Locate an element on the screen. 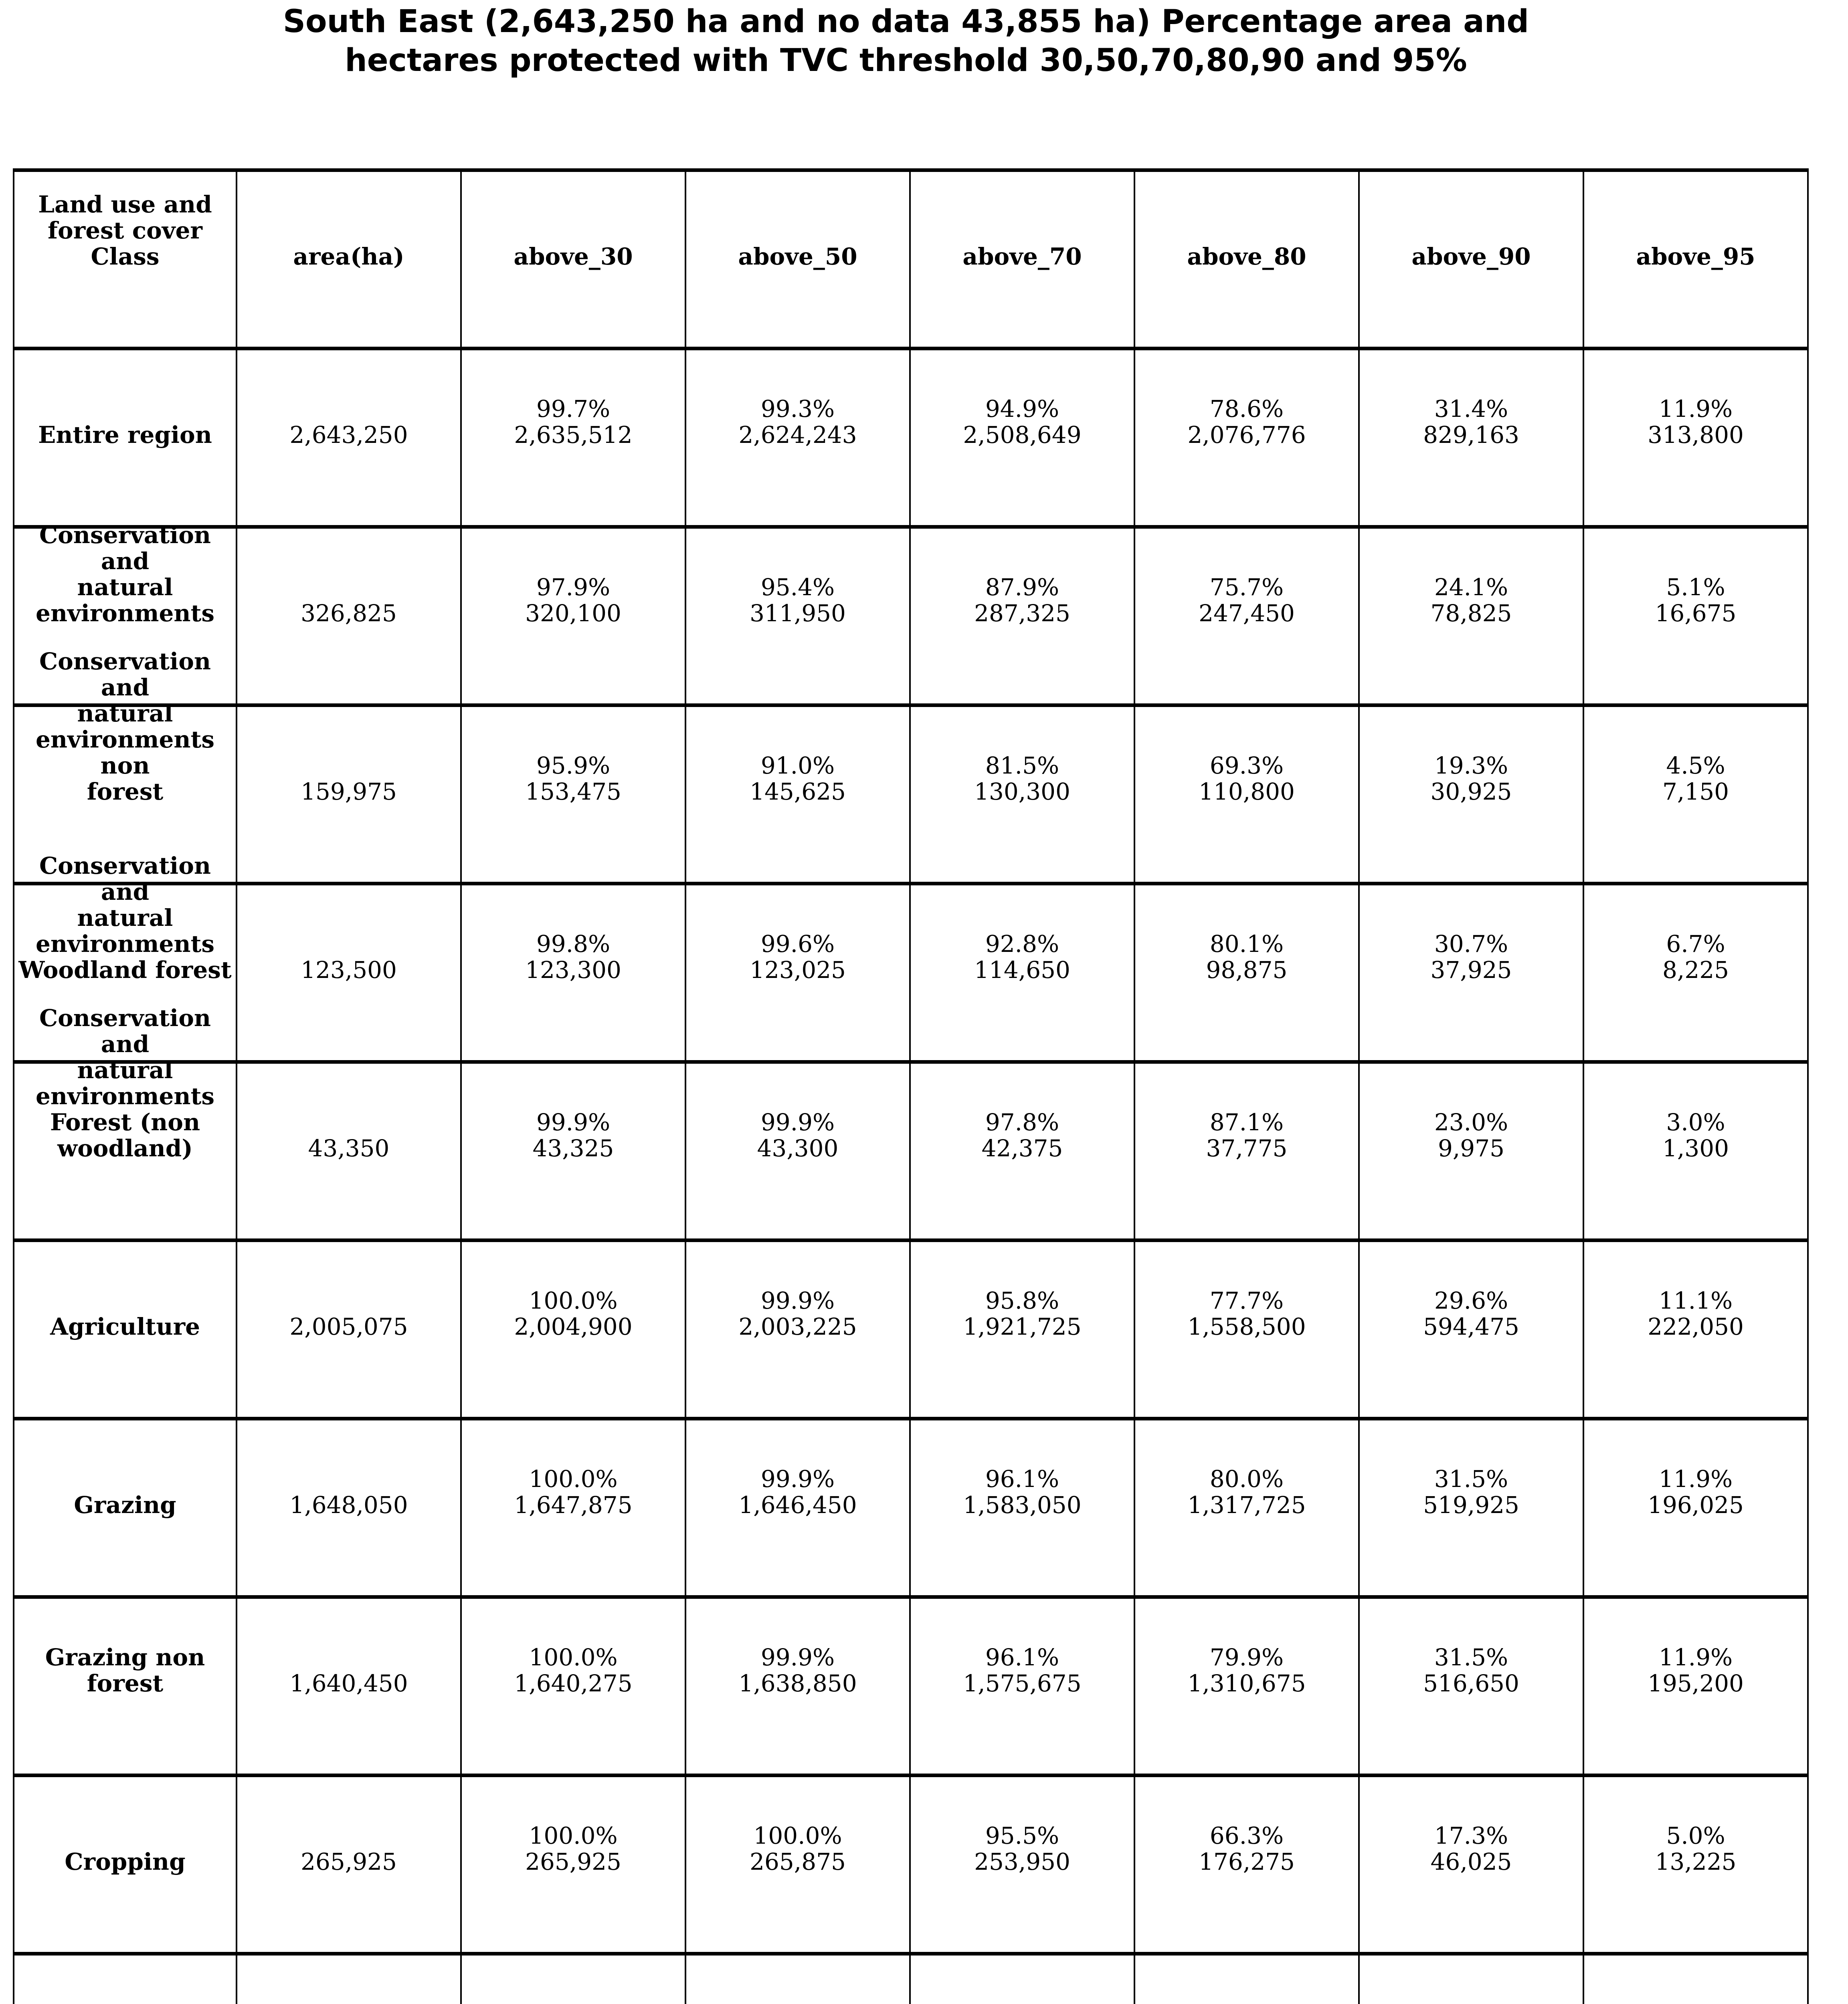 The height and width of the screenshot is (2004, 1848). table-cell: 100.0% 1,640,275 is located at coordinates (573, 1686).